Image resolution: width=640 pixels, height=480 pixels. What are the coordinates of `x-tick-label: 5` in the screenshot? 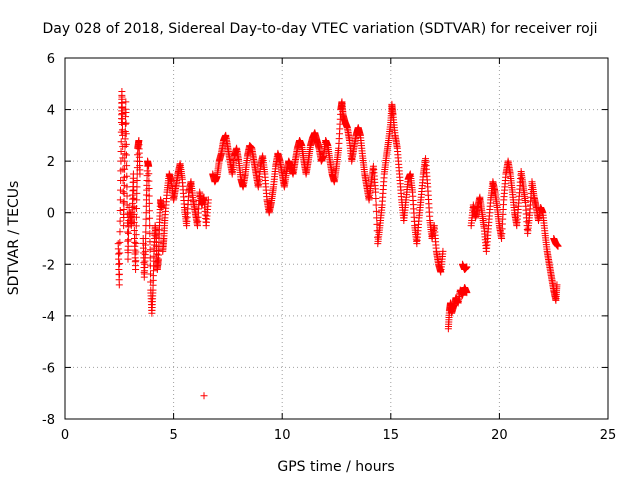 It's located at (173, 435).